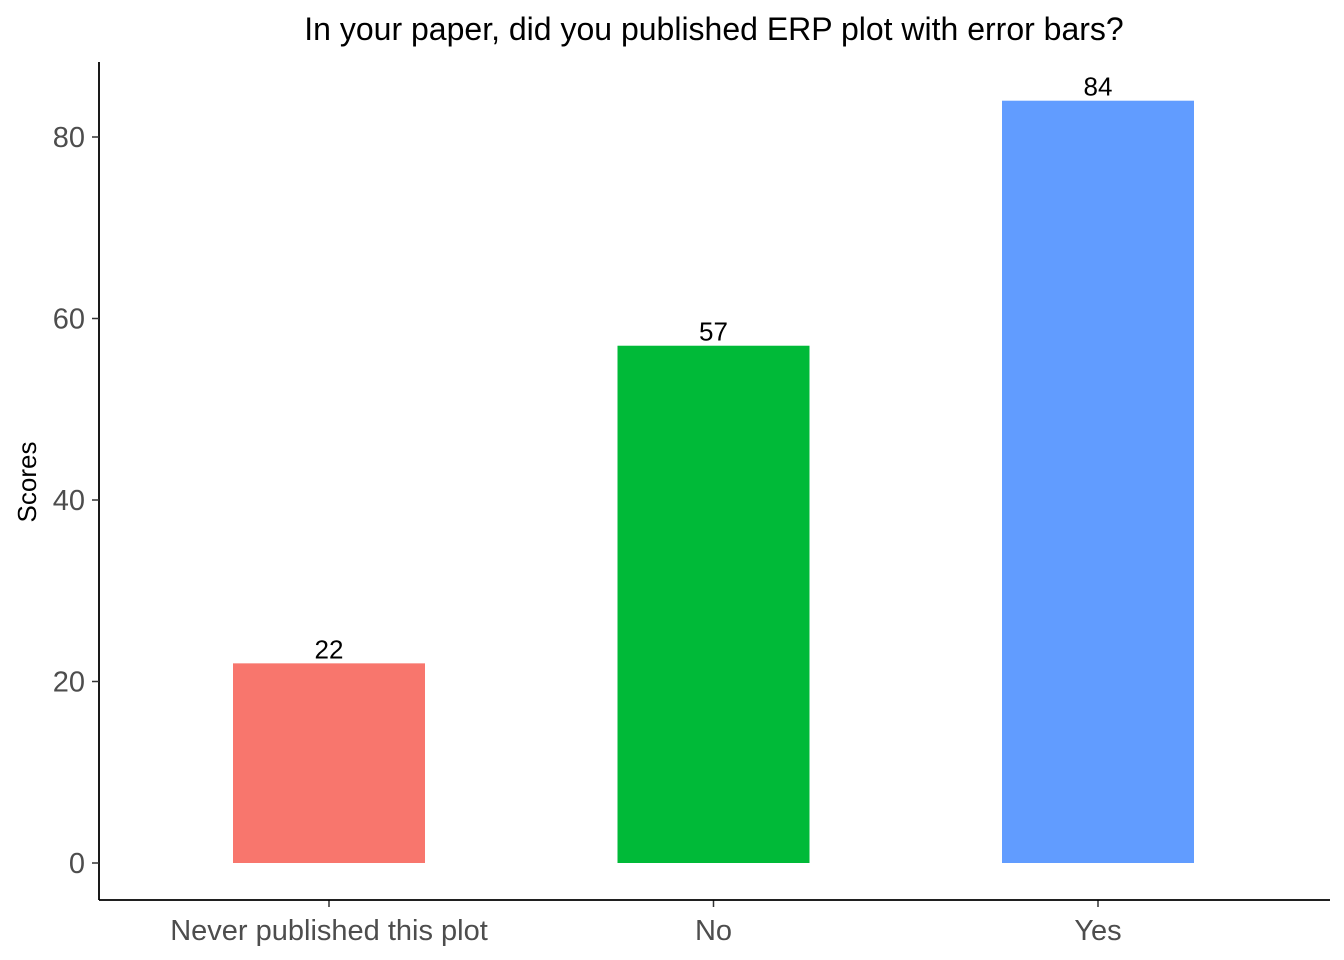 The height and width of the screenshot is (960, 1344). What do you see at coordinates (713, 332) in the screenshot?
I see `data-label: 57` at bounding box center [713, 332].